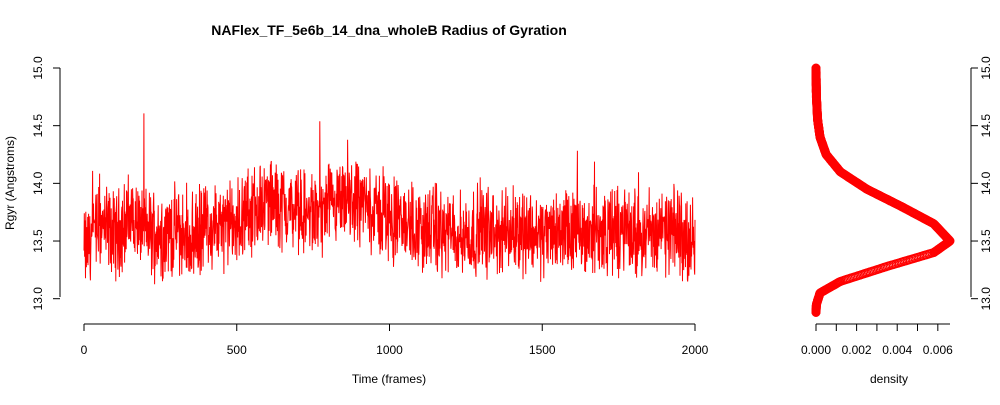  Describe the element at coordinates (897, 350) in the screenshot. I see `density-x-tick-label: 0.004` at that location.